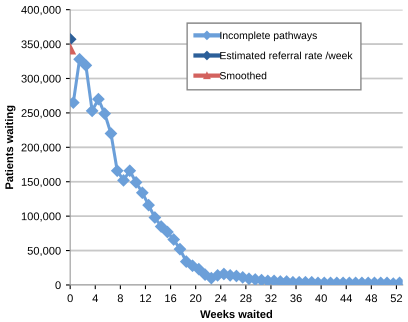 The image size is (408, 322). What do you see at coordinates (41, 148) in the screenshot?
I see `y-tick-label: 200,000` at bounding box center [41, 148].